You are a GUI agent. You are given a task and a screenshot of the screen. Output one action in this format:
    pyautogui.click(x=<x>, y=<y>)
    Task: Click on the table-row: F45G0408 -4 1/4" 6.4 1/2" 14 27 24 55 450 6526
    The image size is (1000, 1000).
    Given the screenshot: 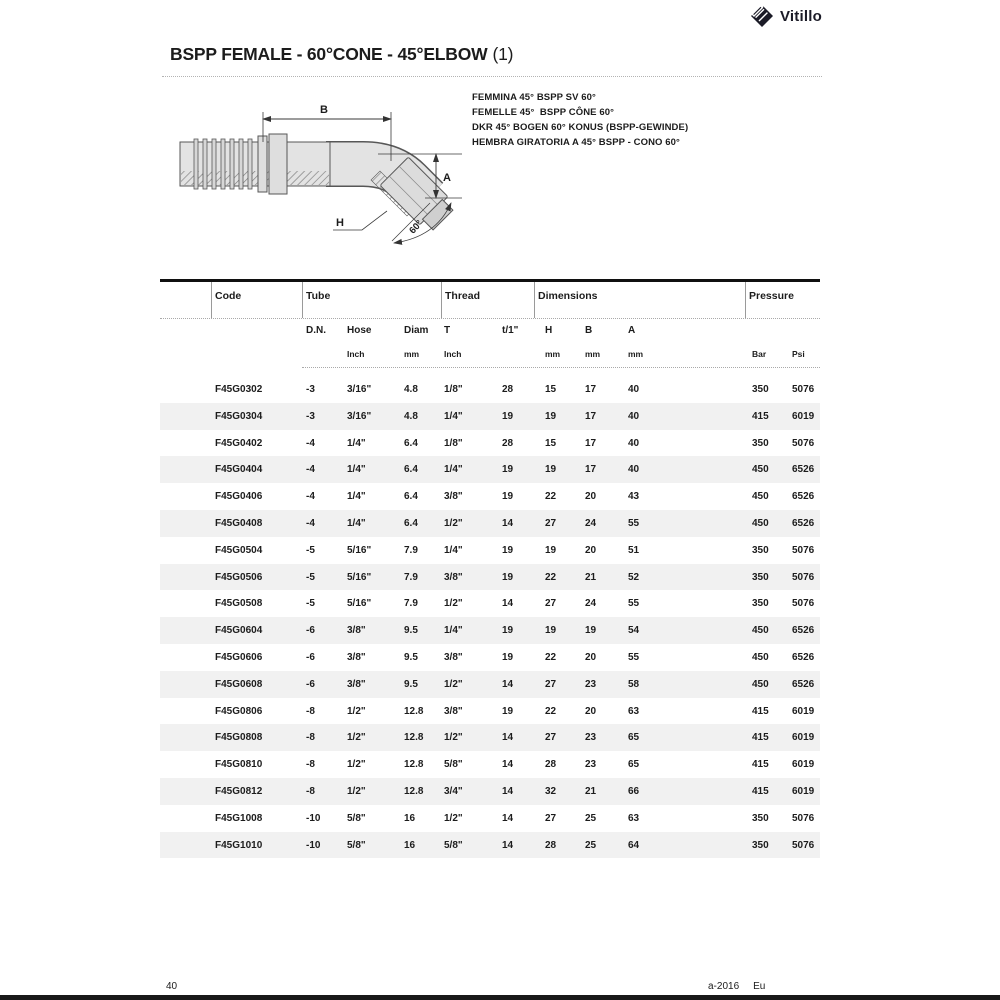 What is the action you would take?
    pyautogui.click(x=490, y=523)
    